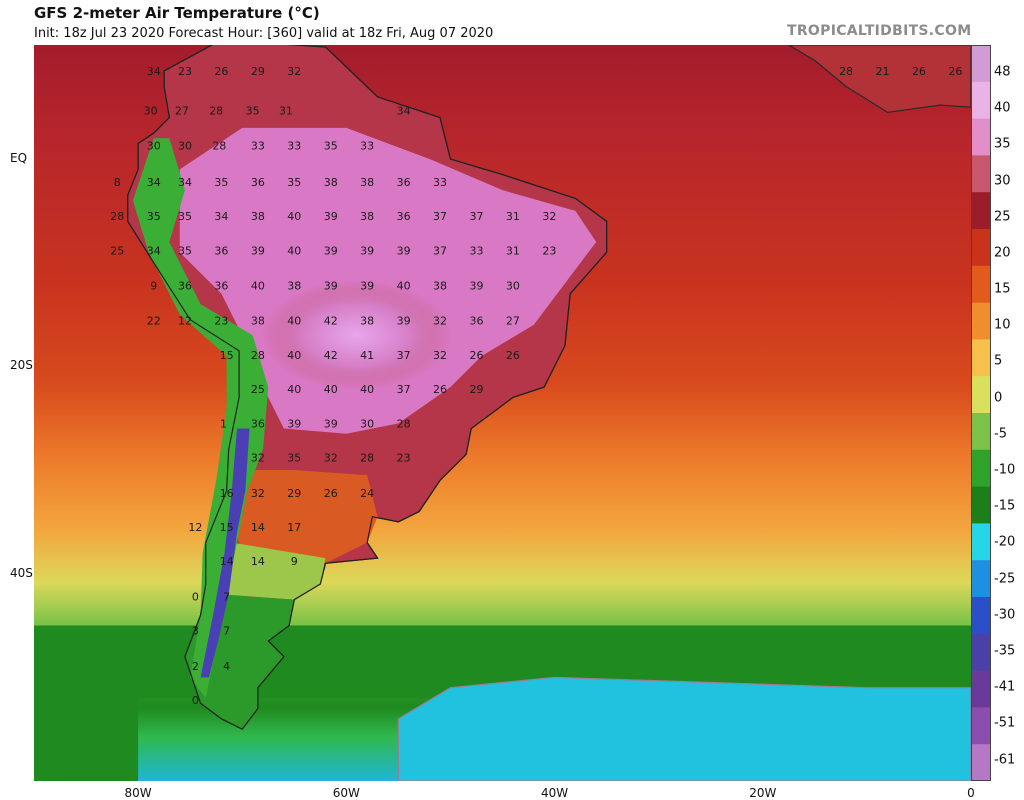  What do you see at coordinates (1005, 687) in the screenshot?
I see `colorbar-label: -41` at bounding box center [1005, 687].